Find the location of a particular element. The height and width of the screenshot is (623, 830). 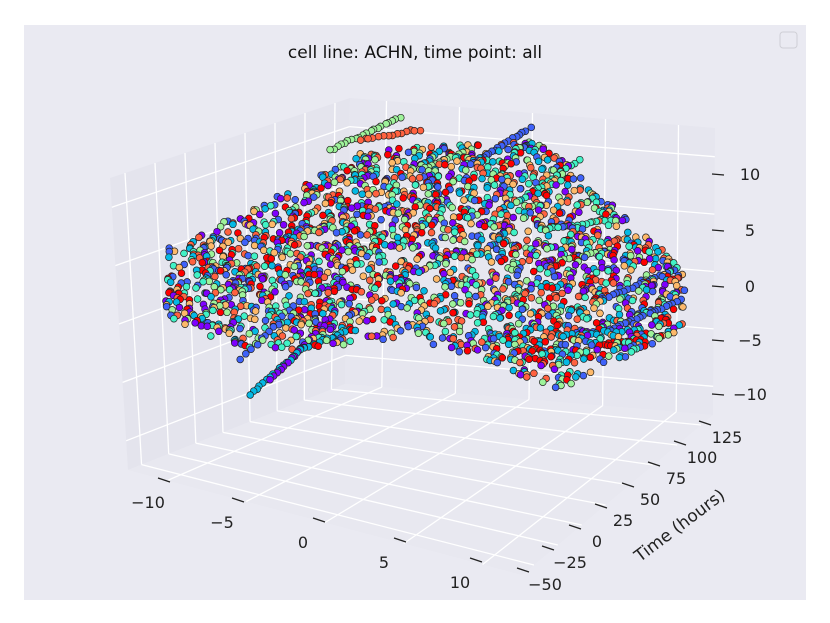

z-tick-mark is located at coordinates (718, 394).